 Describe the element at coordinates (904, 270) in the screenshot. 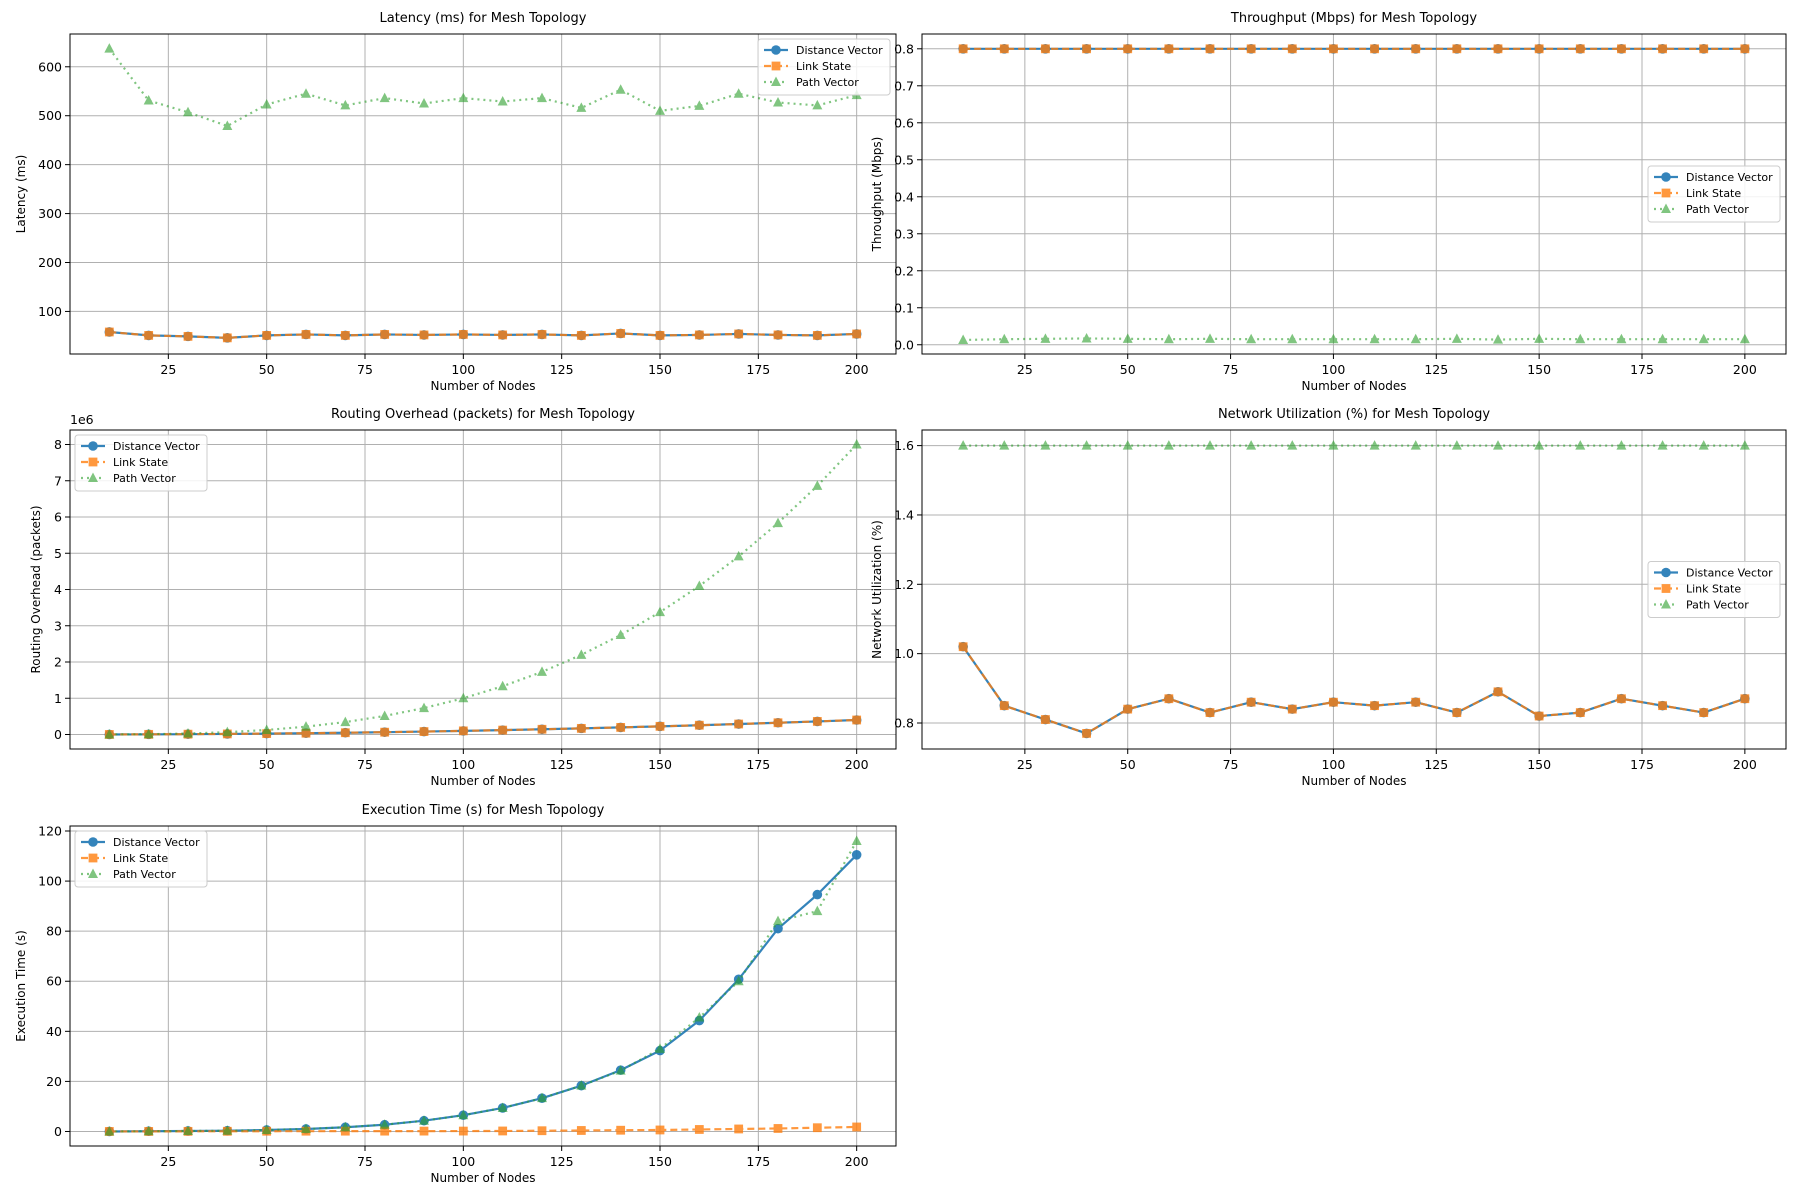

I see `y-tick-label: 0.2` at that location.